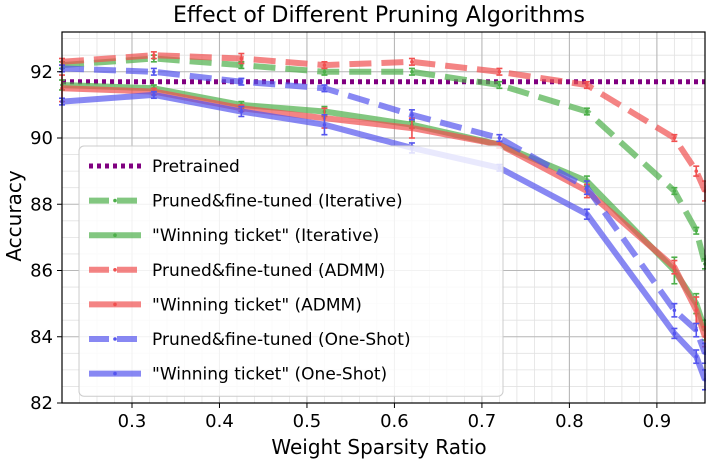  What do you see at coordinates (132, 421) in the screenshot?
I see `x-tick-label: 0.3` at bounding box center [132, 421].